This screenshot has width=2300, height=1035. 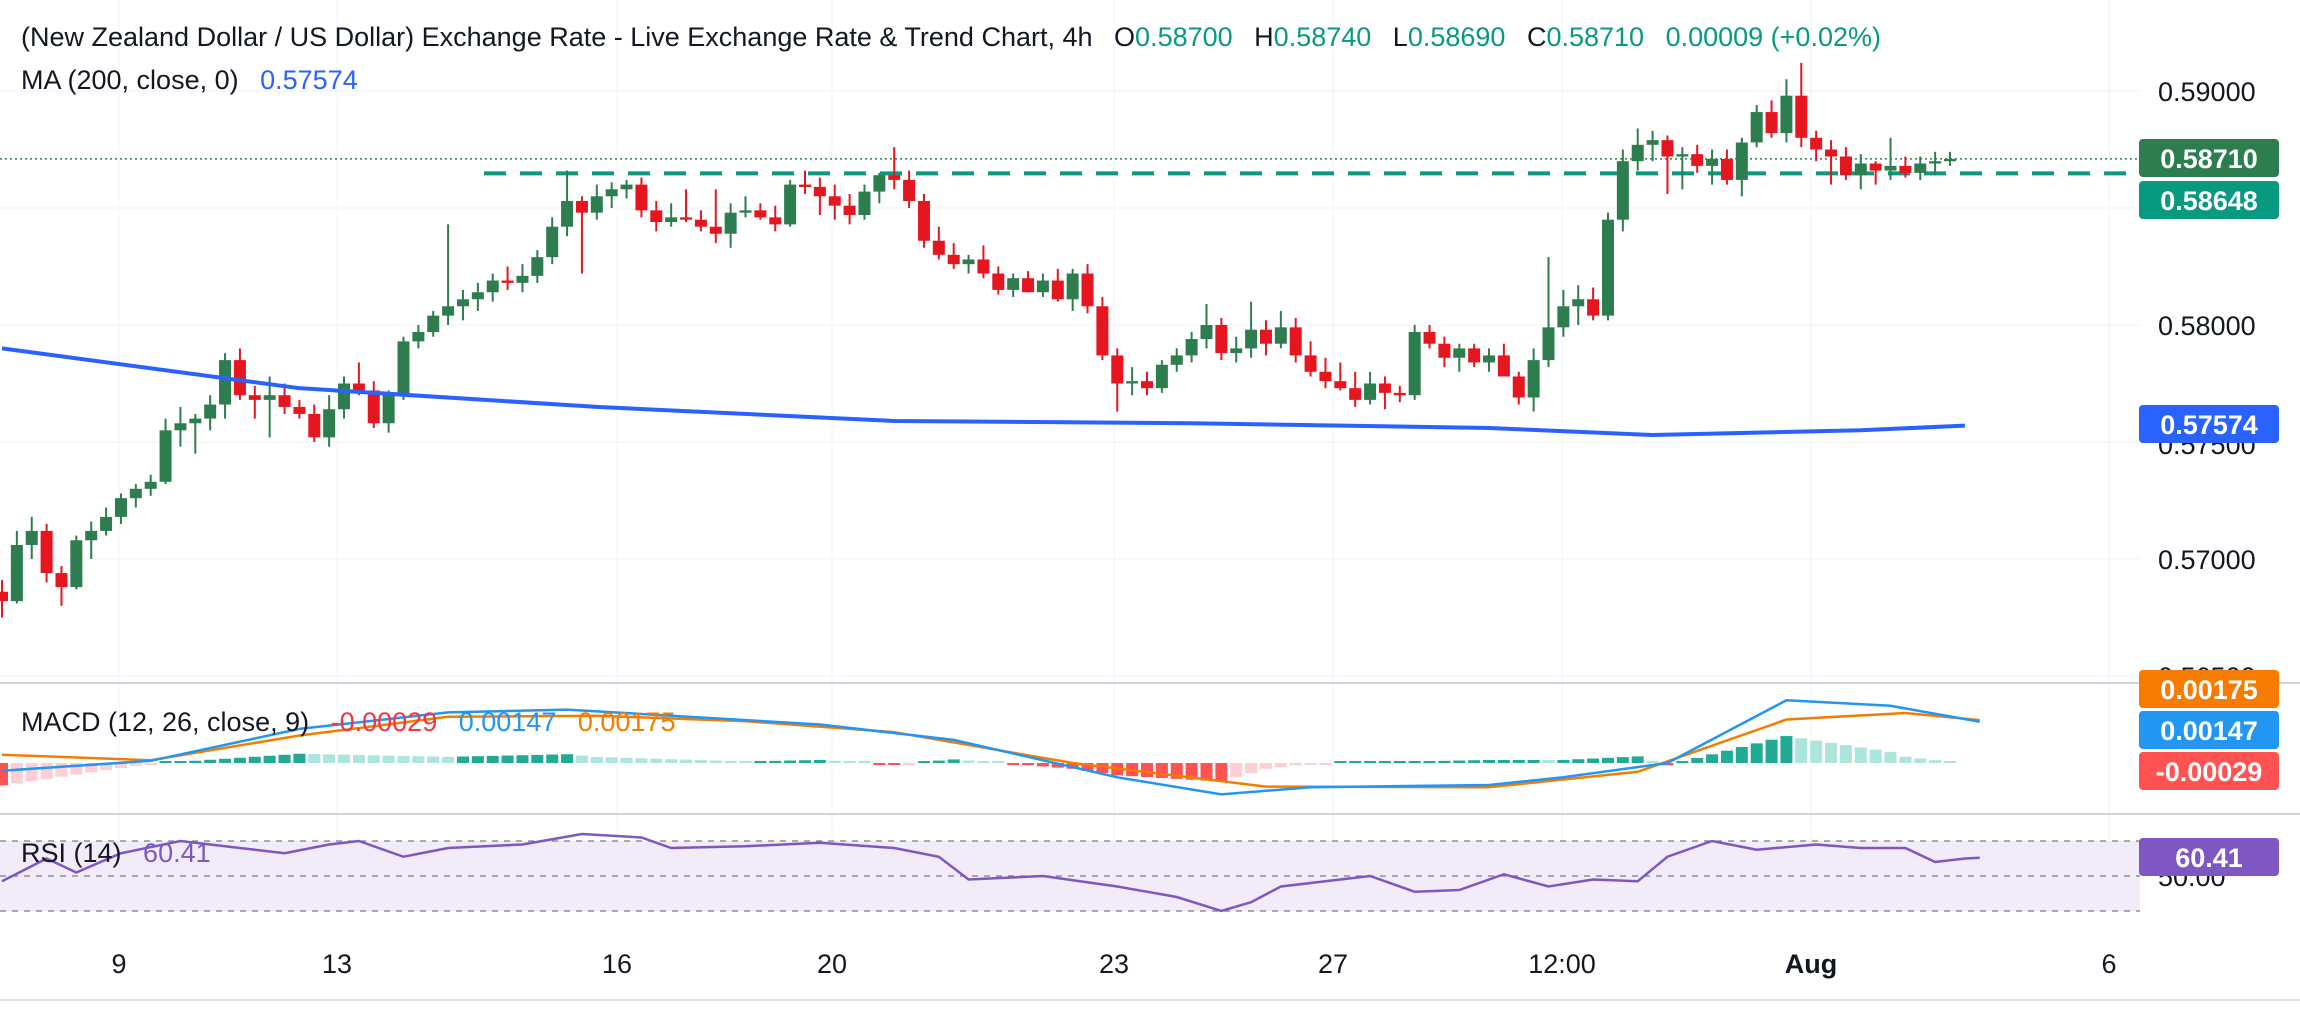 I want to click on ma200-line, so click(x=983, y=391).